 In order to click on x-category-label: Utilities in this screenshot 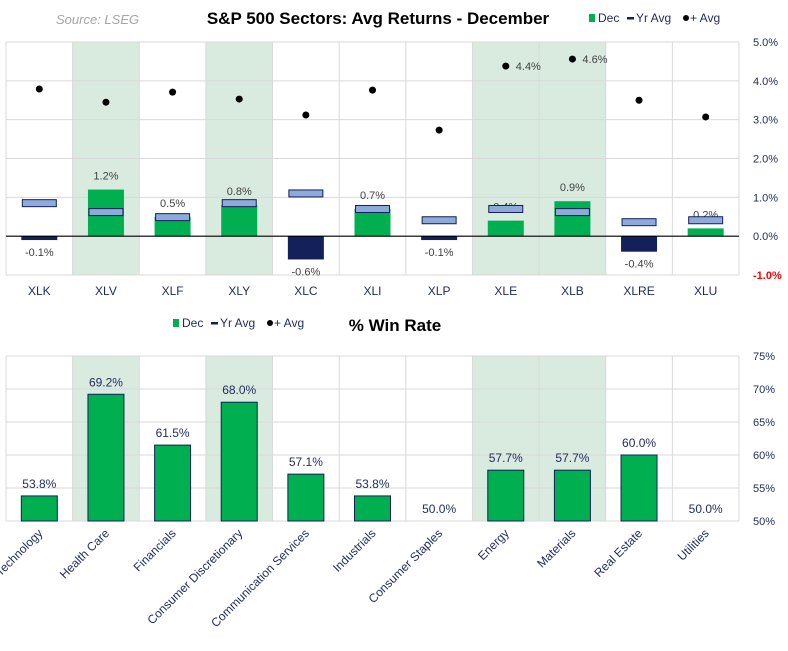, I will do `click(693, 544)`.